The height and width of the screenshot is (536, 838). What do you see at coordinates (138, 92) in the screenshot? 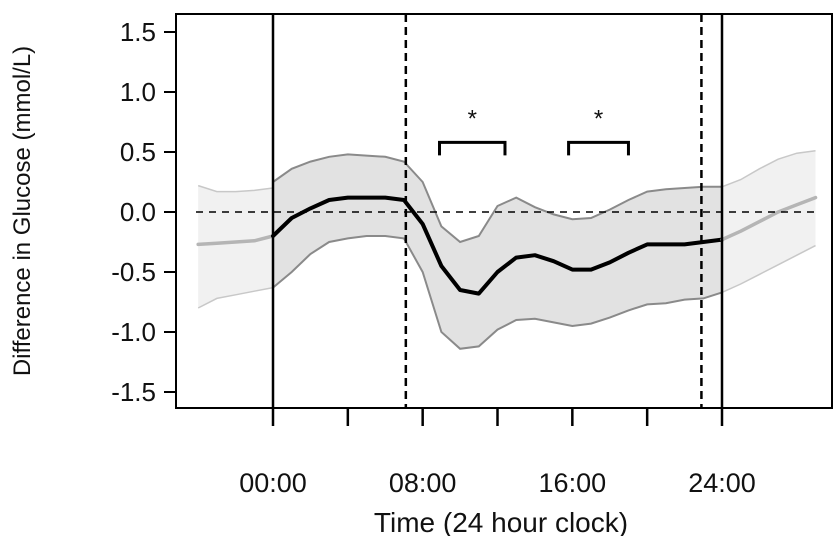
I see `y-tick-label-1: 1.0` at bounding box center [138, 92].